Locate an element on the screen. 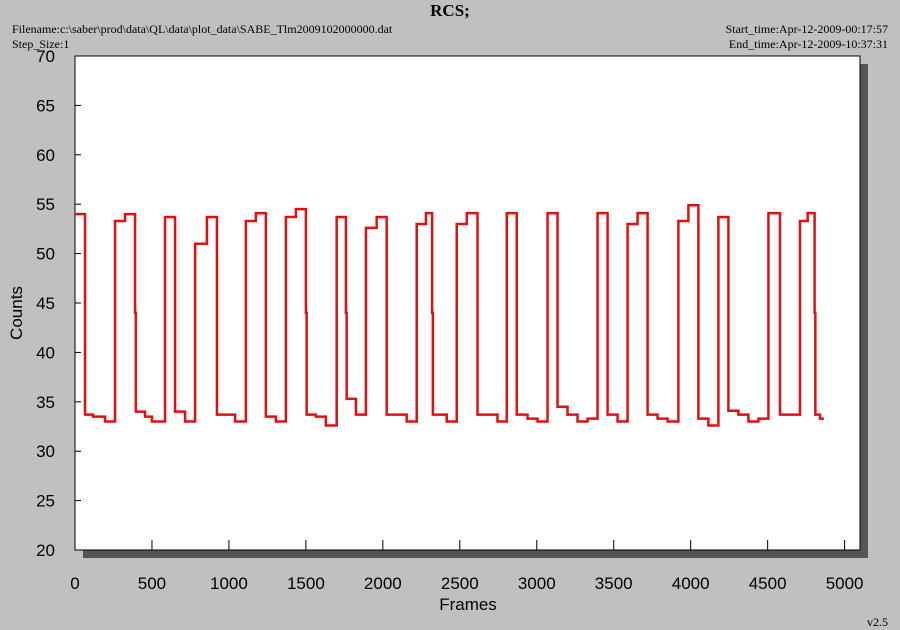  y-tick-label: 50 is located at coordinates (45, 254).